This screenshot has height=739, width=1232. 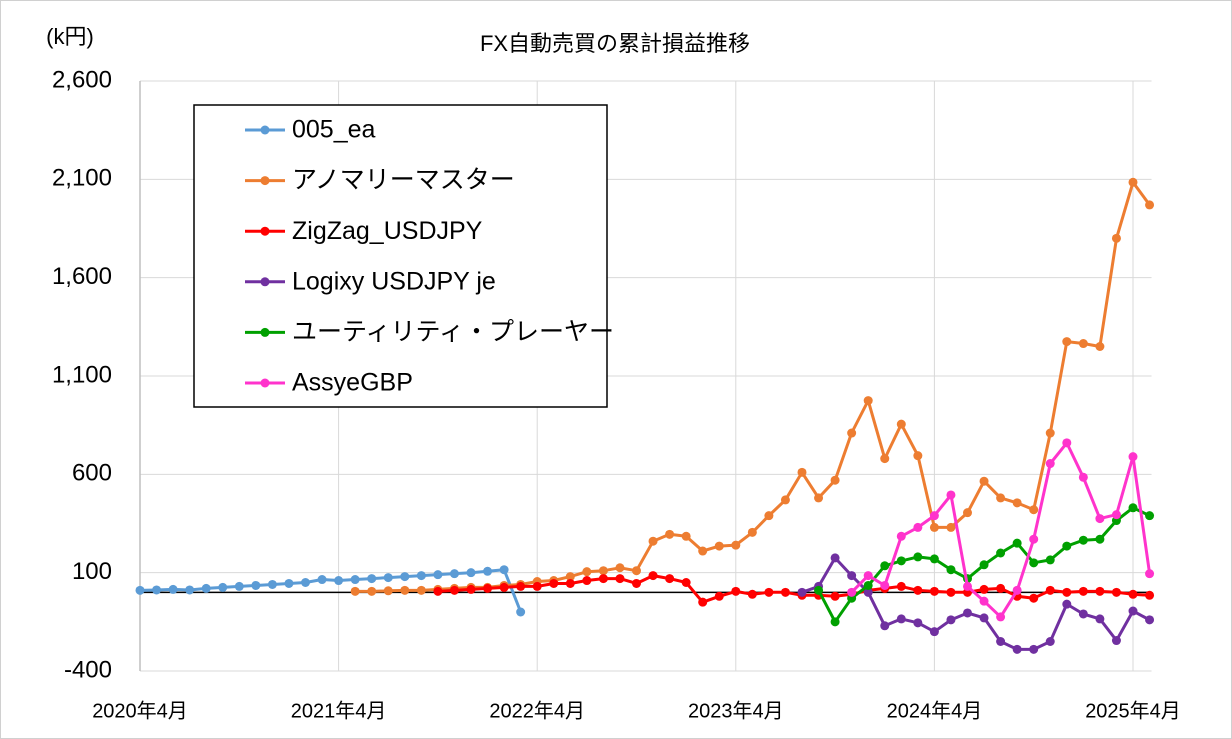 I want to click on legend-box, so click(x=400, y=256).